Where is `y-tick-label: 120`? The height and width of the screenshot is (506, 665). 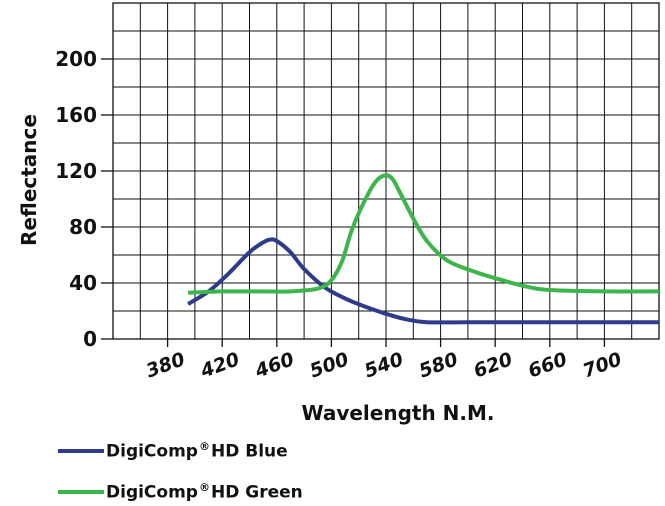 y-tick-label: 120 is located at coordinates (76, 171).